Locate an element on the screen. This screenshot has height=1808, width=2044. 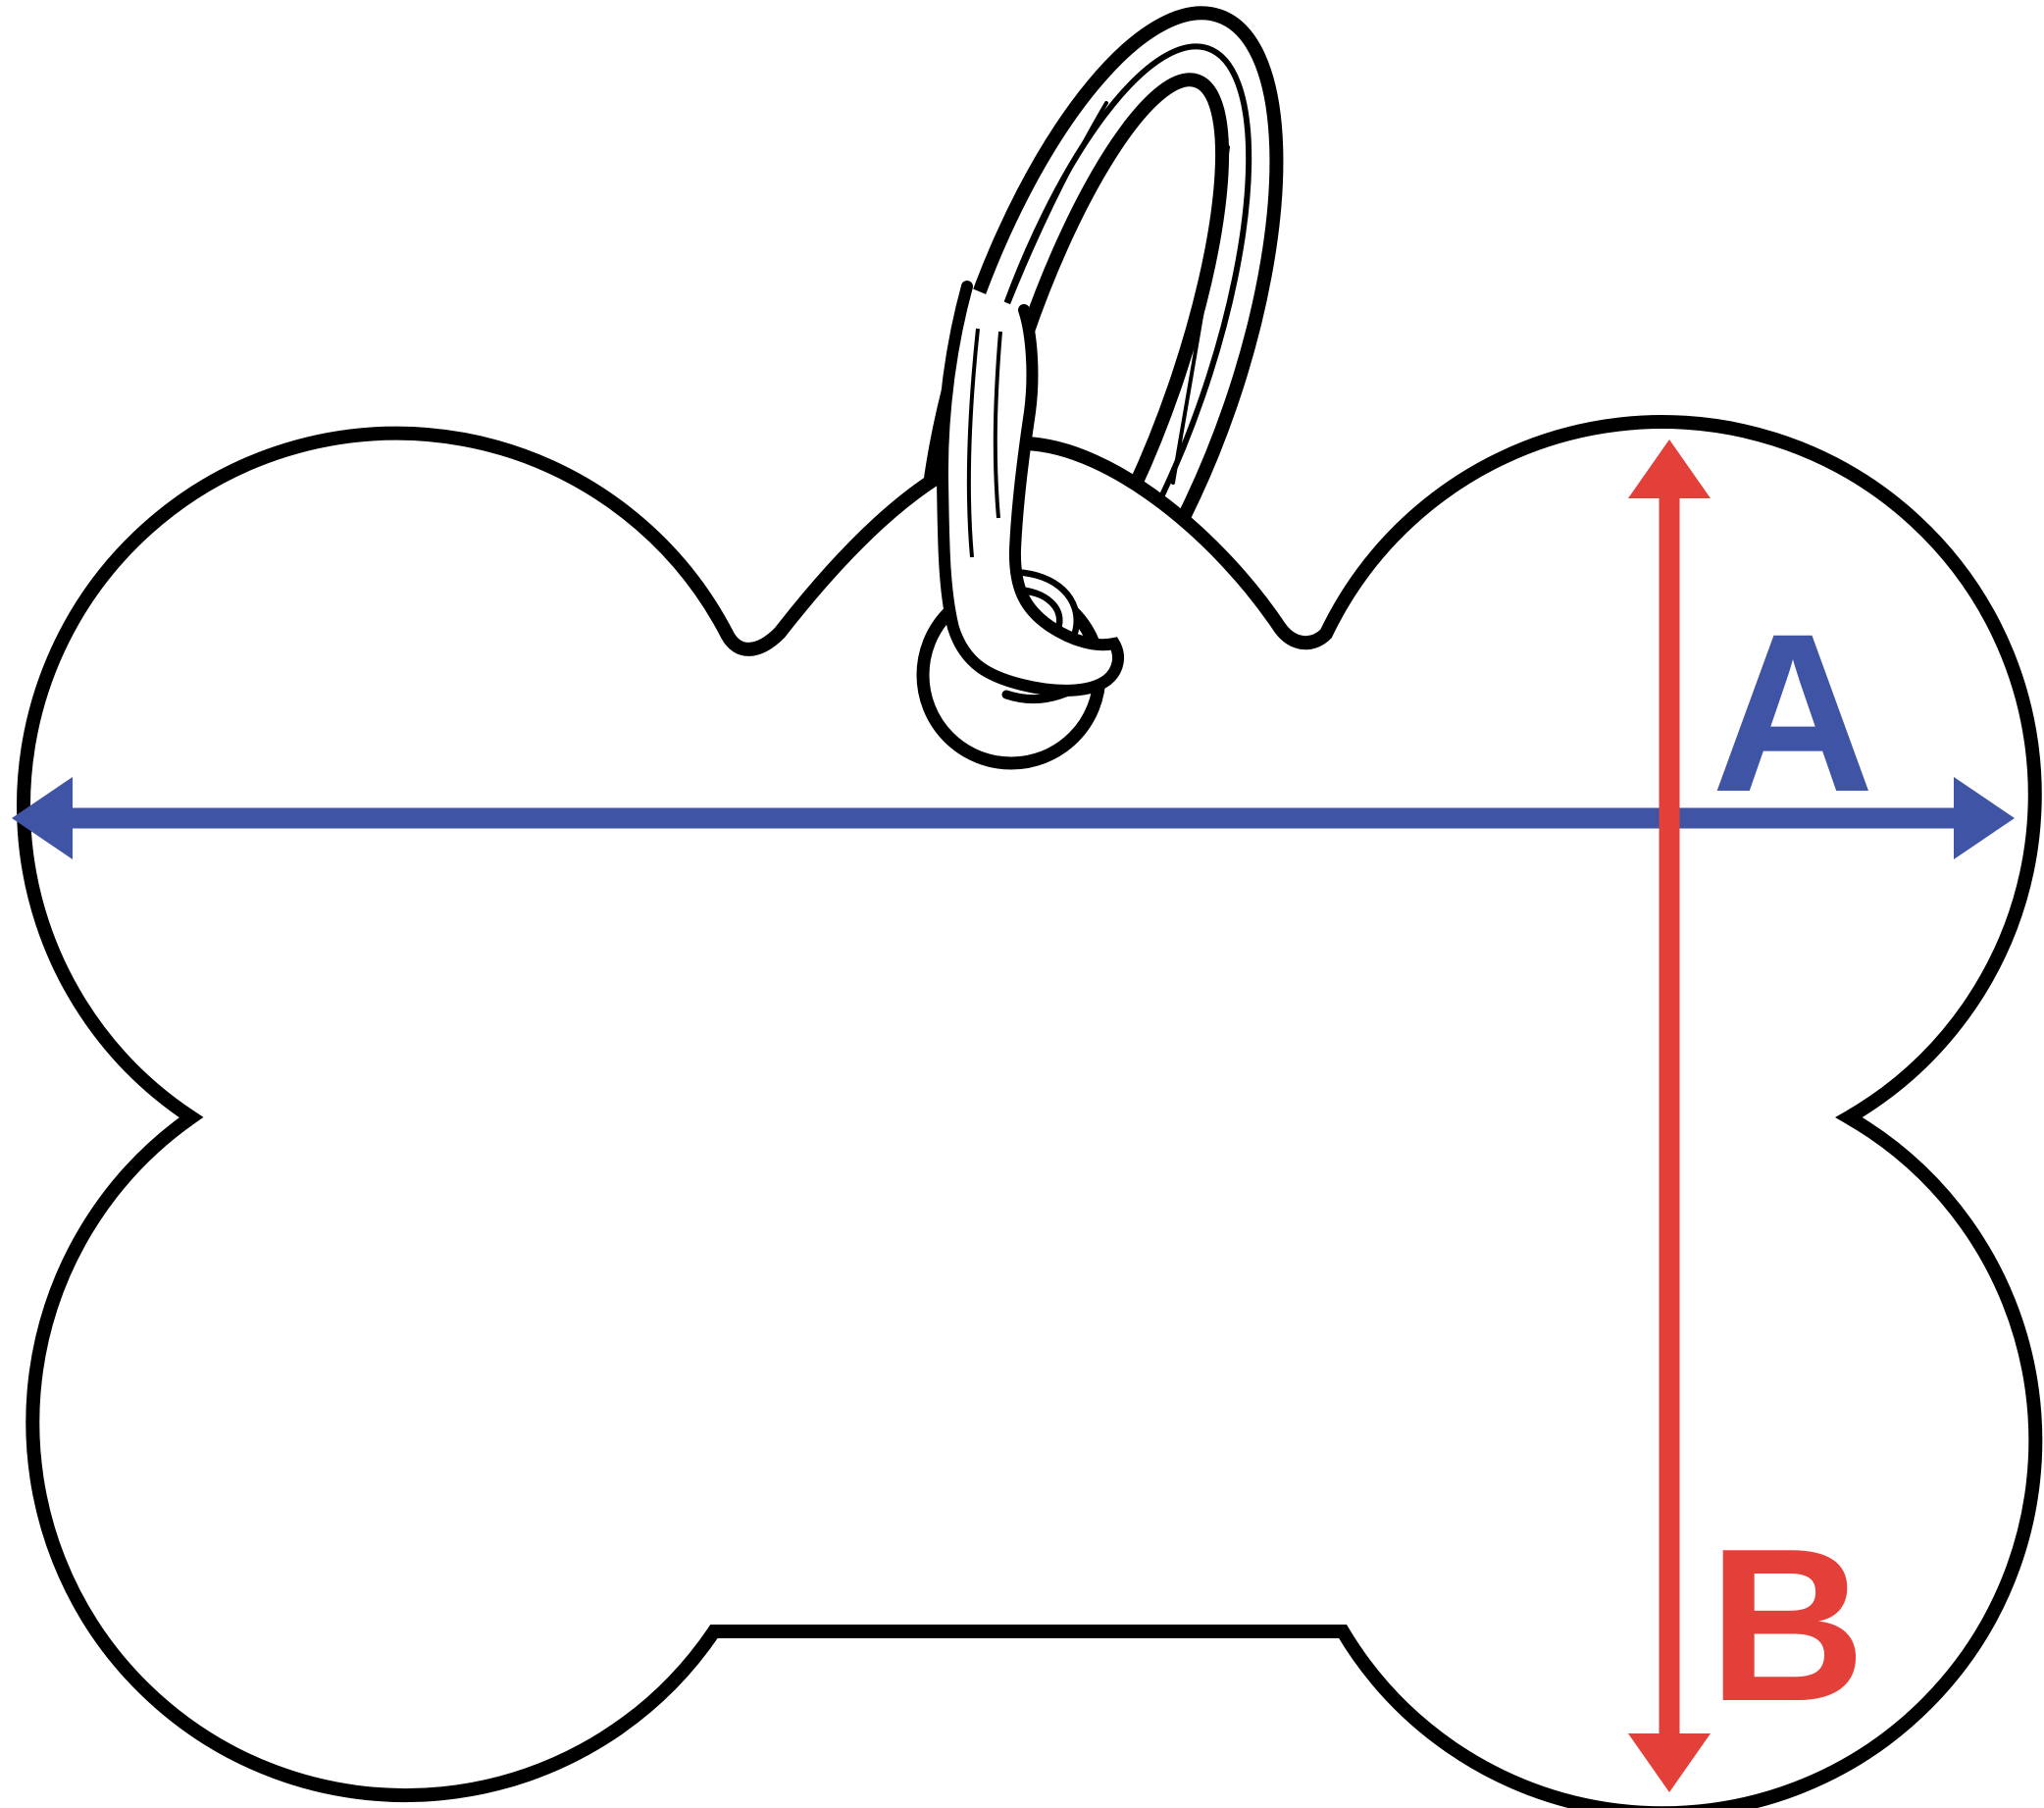
height-arrow-bottom-head is located at coordinates (1670, 1762).